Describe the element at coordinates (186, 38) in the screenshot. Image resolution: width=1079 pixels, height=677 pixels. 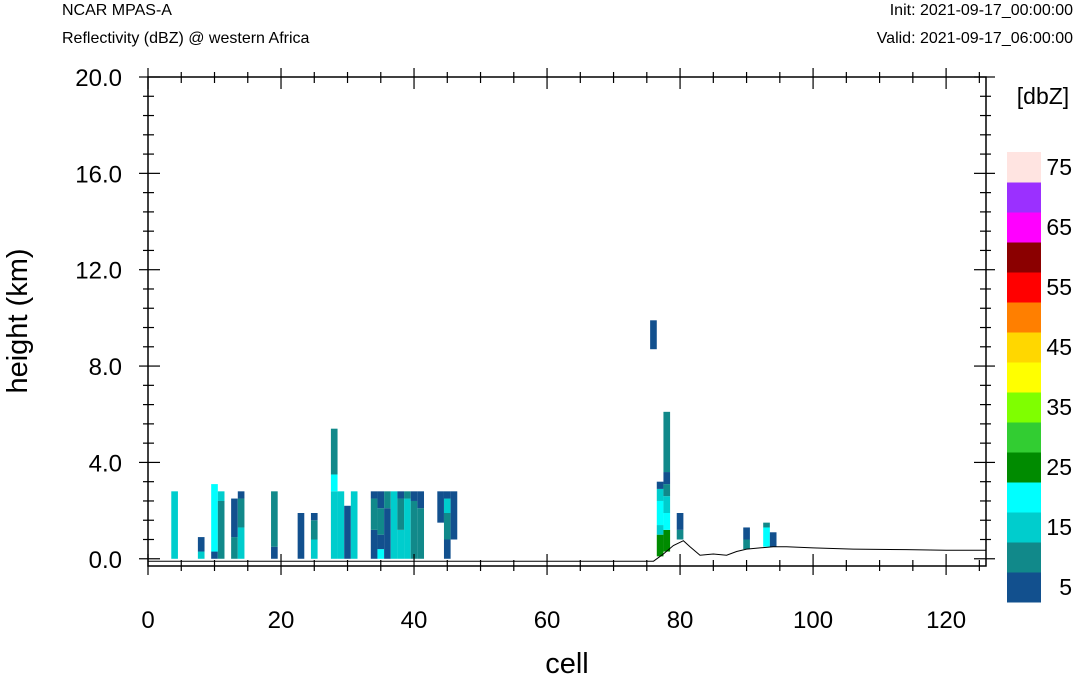
I see `field-title: Reflectivity (dBZ) @ western Africa` at that location.